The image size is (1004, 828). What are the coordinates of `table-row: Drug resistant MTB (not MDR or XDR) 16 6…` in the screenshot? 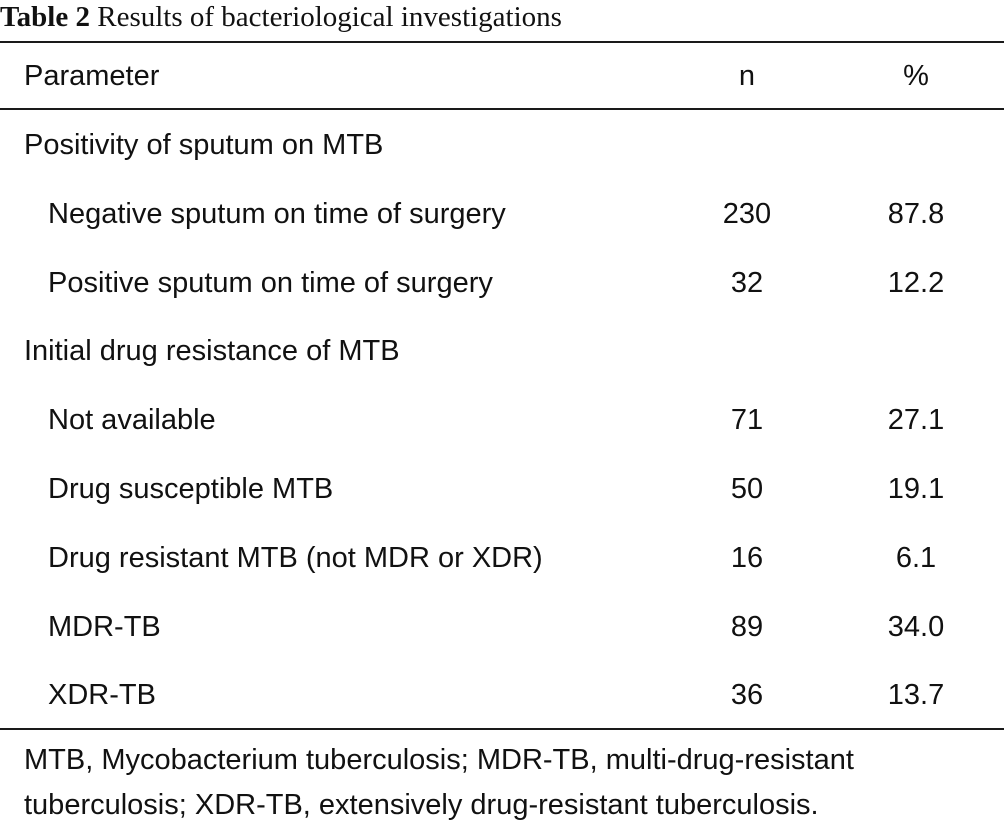 It's located at (502, 558).